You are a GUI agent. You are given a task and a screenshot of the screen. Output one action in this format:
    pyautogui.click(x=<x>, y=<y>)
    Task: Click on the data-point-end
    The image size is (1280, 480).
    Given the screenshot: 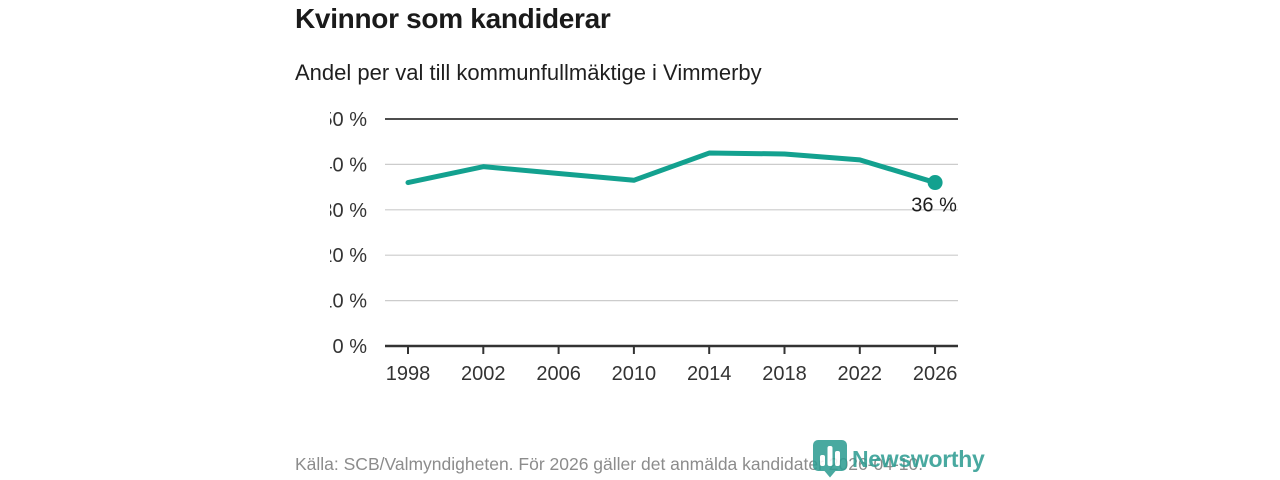 What is the action you would take?
    pyautogui.click(x=935, y=183)
    